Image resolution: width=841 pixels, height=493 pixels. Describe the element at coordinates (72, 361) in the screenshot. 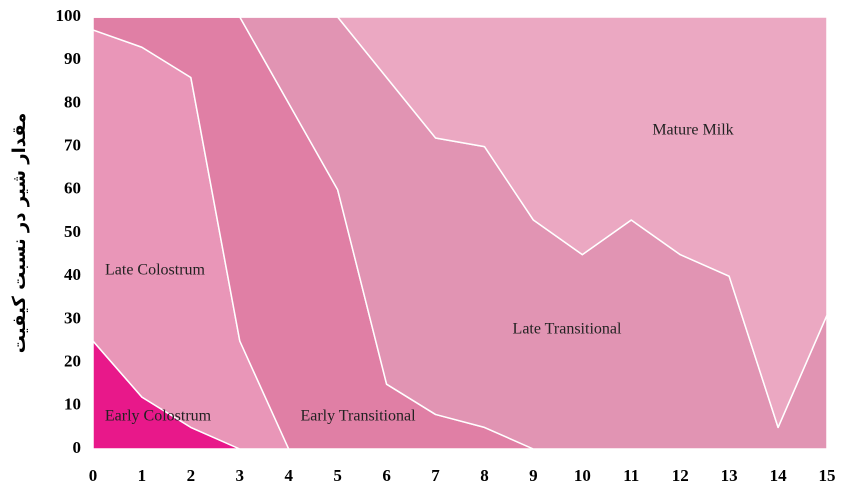

I see `y-tick-label: 20` at that location.